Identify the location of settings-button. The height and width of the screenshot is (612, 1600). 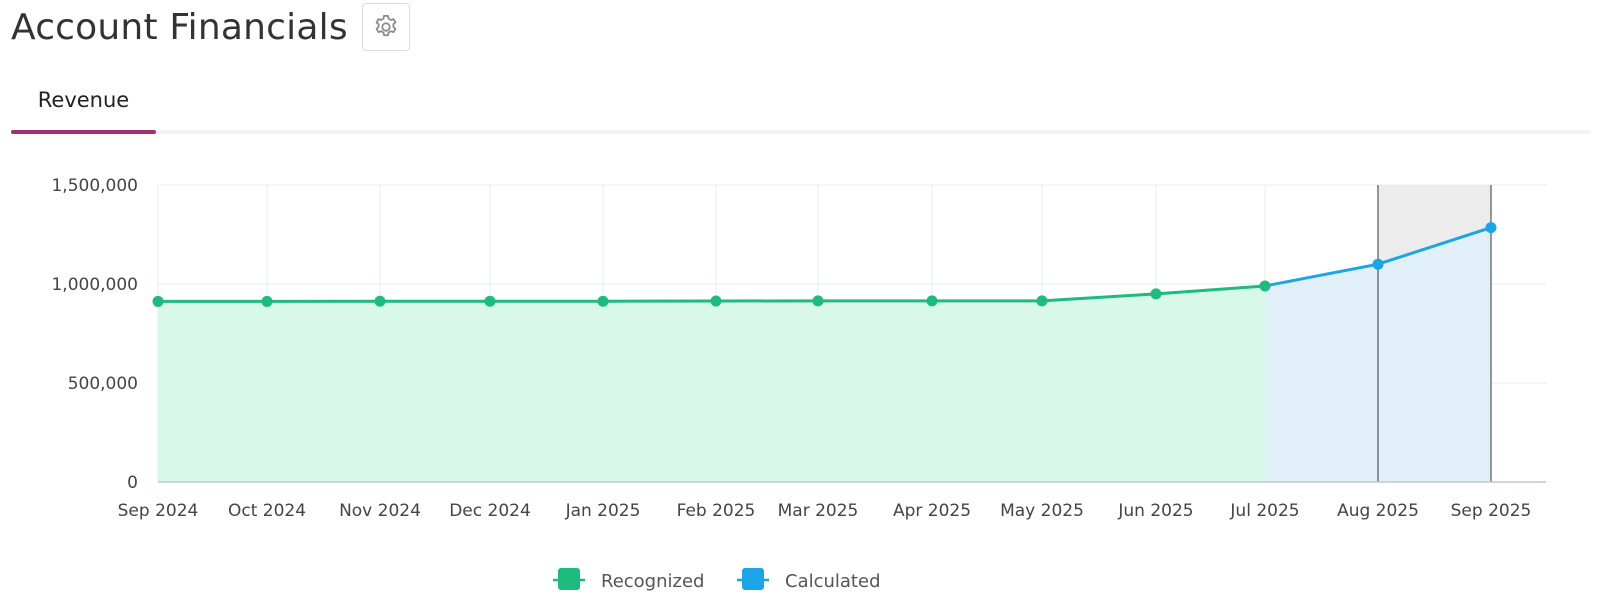
(385, 27).